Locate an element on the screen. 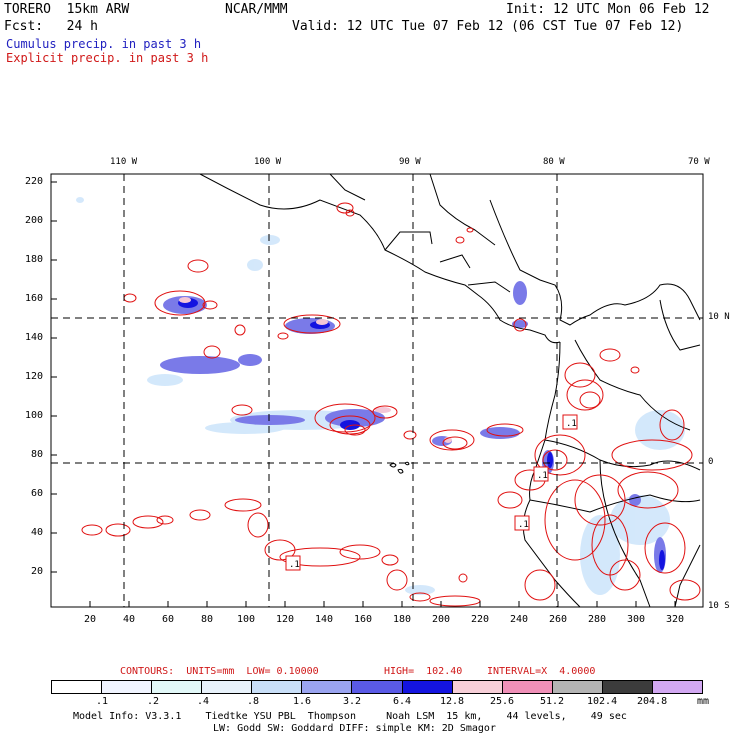 The width and height of the screenshot is (740, 740). lon-label: 70 W is located at coordinates (699, 162).